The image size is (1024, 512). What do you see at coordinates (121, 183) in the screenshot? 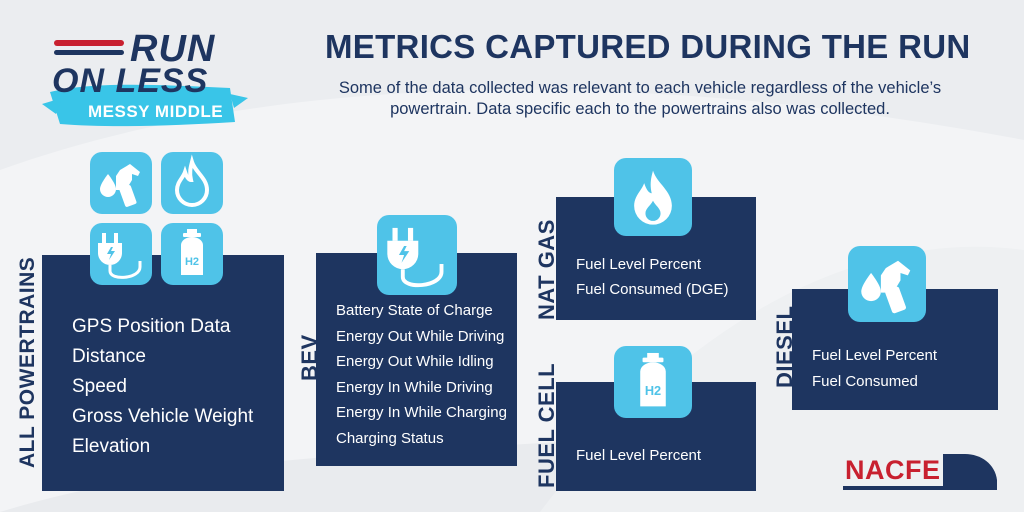
I see `fuel-pump-icon` at bounding box center [121, 183].